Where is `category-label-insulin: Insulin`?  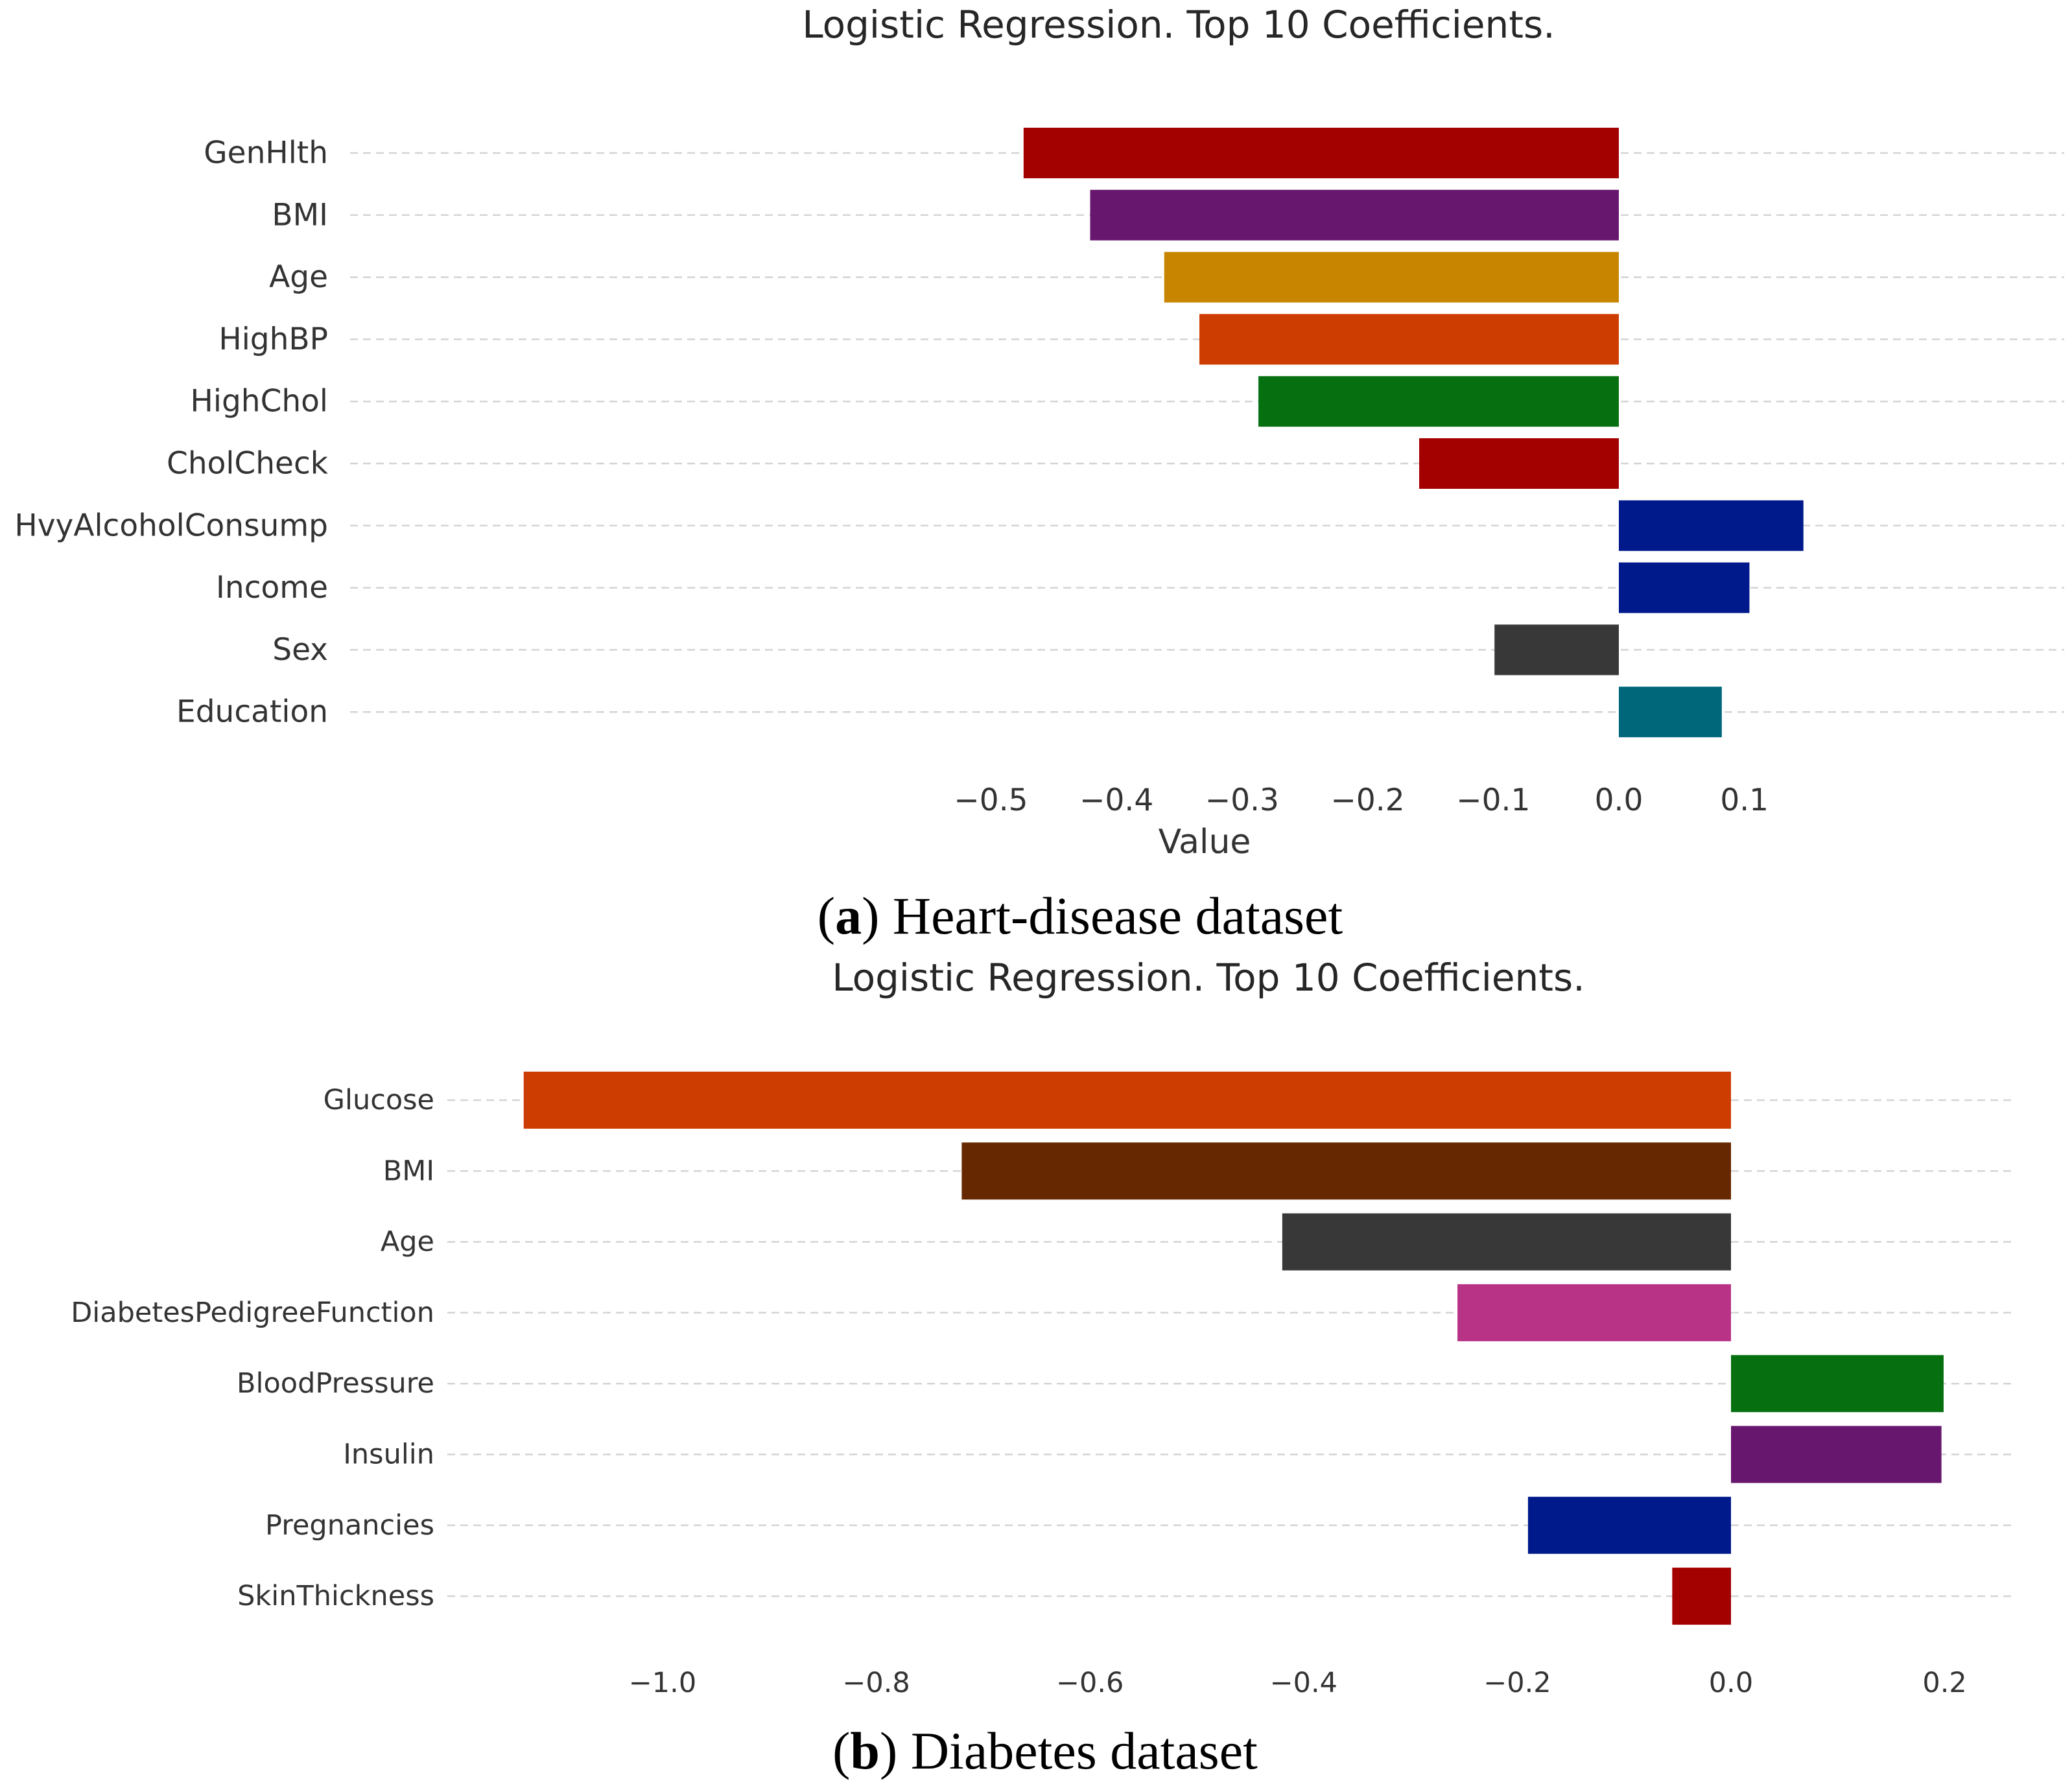 category-label-insulin: Insulin is located at coordinates (388, 1455).